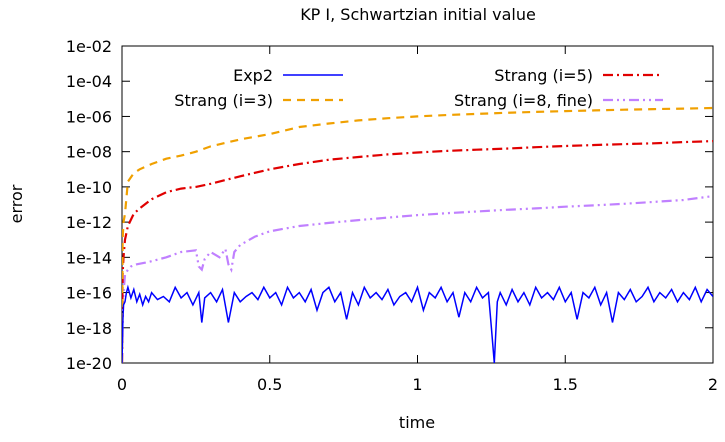 The image size is (725, 442). What do you see at coordinates (89, 328) in the screenshot?
I see `y-tick-label: 1e-18` at bounding box center [89, 328].